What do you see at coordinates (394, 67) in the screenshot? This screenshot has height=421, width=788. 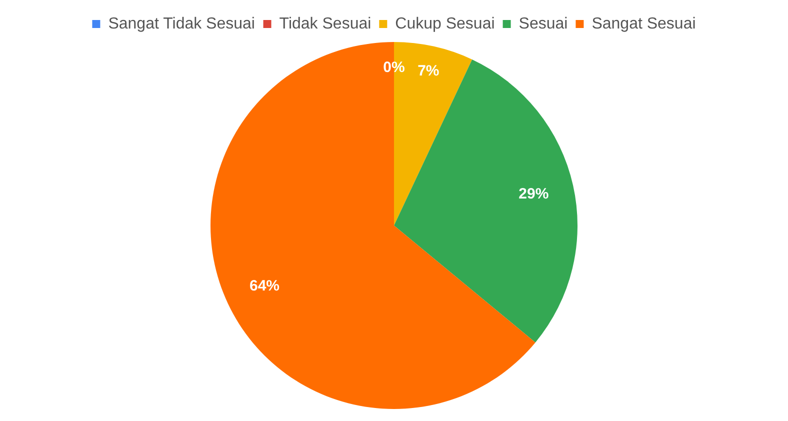 I see `text: 0%` at bounding box center [394, 67].